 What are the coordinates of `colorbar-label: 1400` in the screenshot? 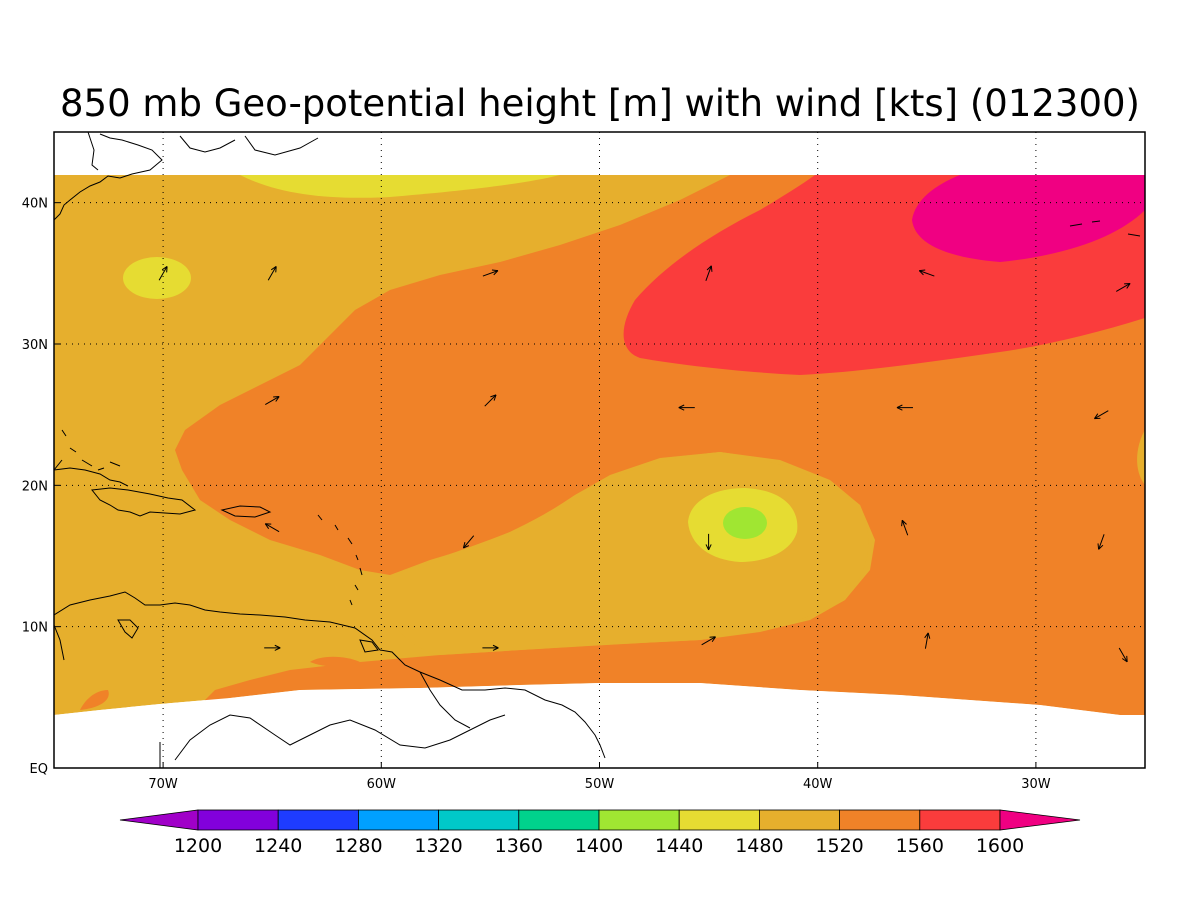 It's located at (599, 846).